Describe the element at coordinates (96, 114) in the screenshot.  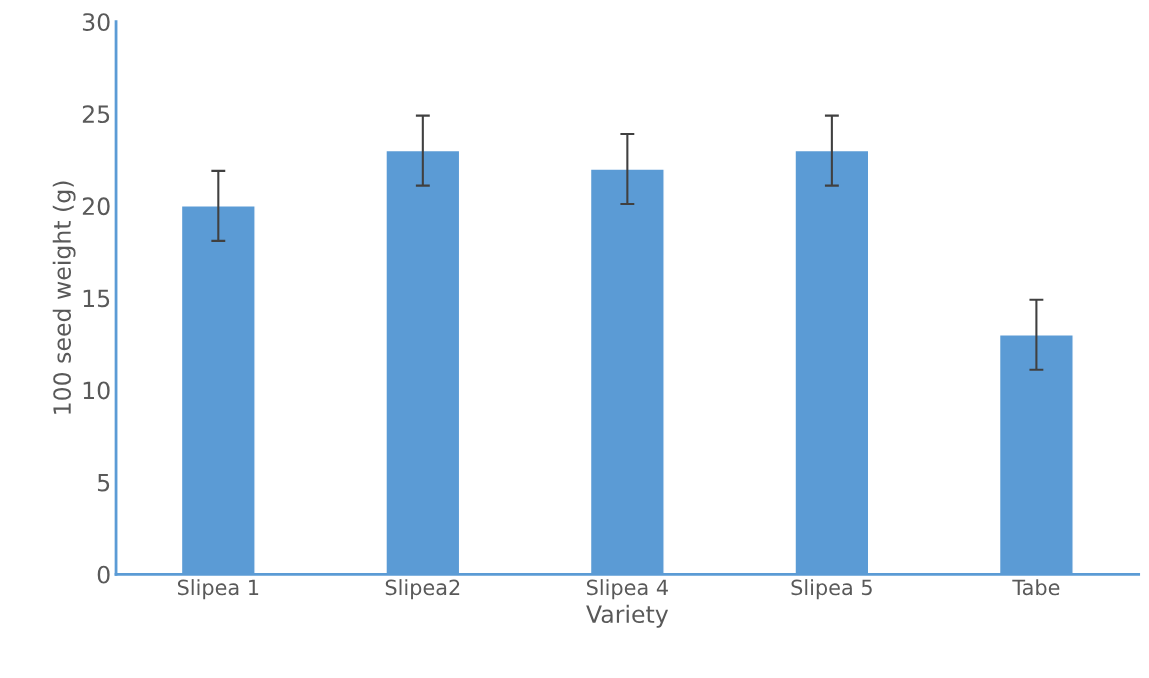
I see `y-tick-label: 25` at that location.